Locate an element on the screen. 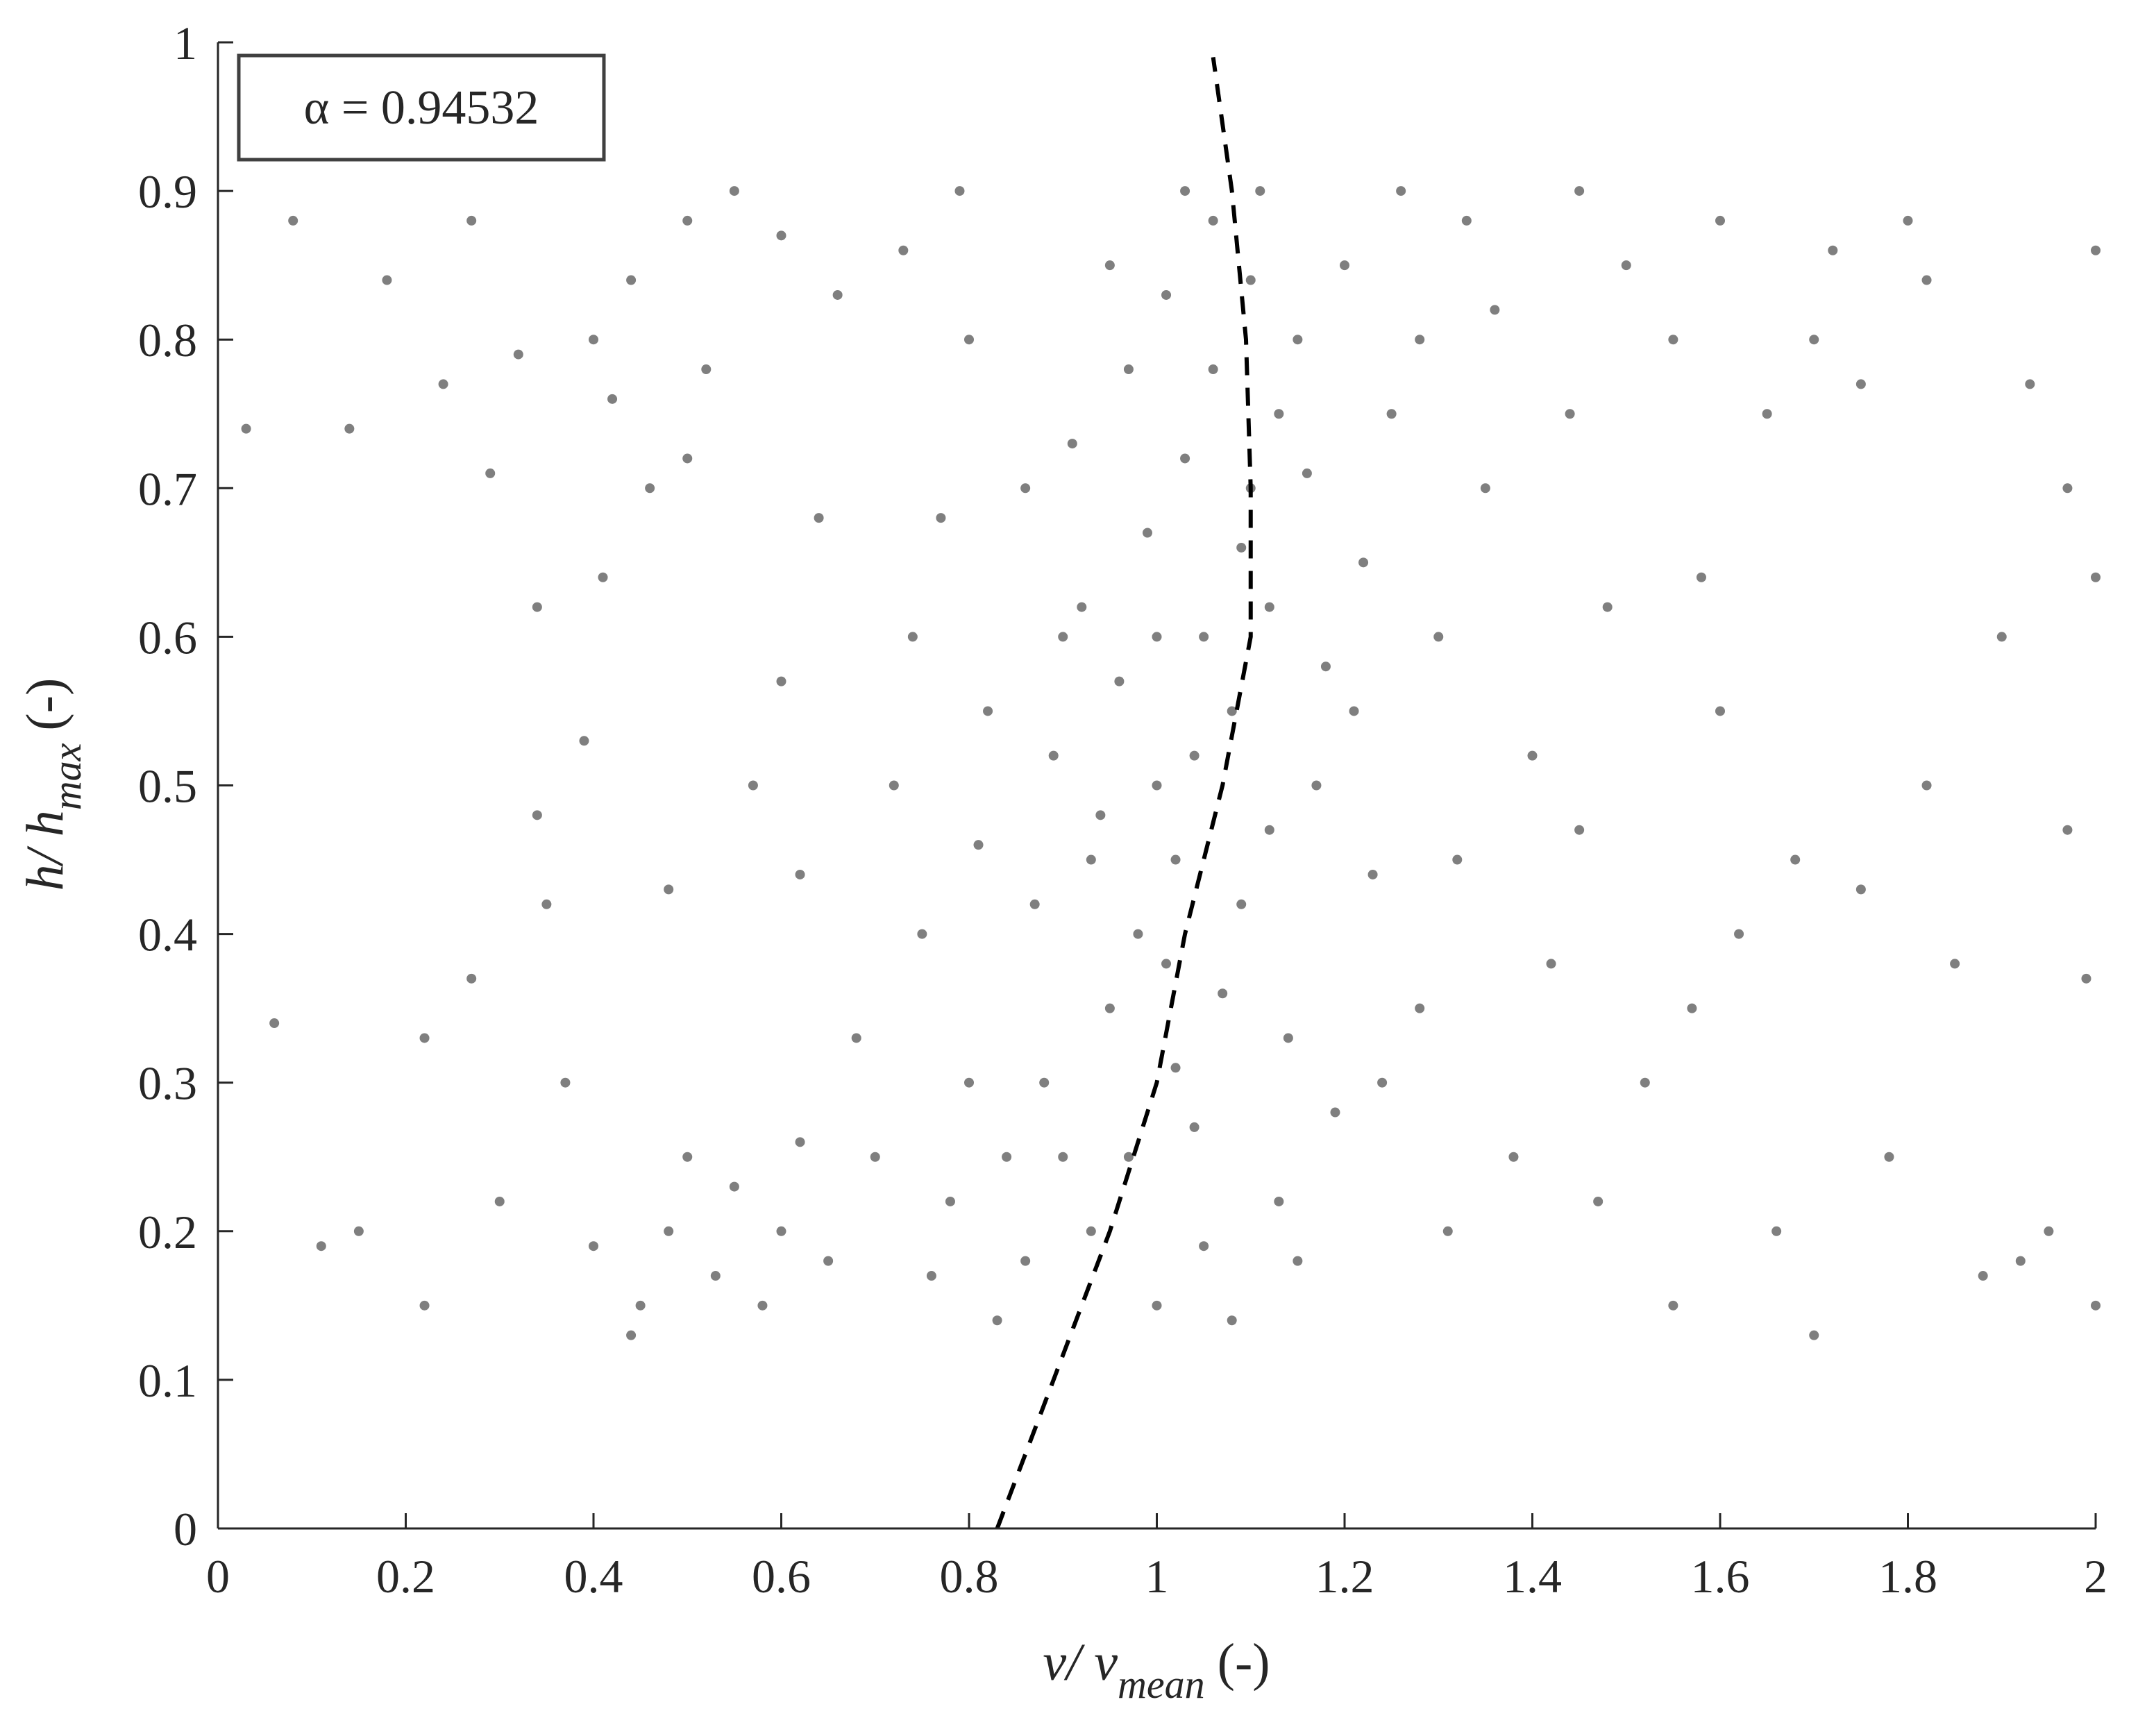  x-label-sub: mean is located at coordinates (1161, 1685).